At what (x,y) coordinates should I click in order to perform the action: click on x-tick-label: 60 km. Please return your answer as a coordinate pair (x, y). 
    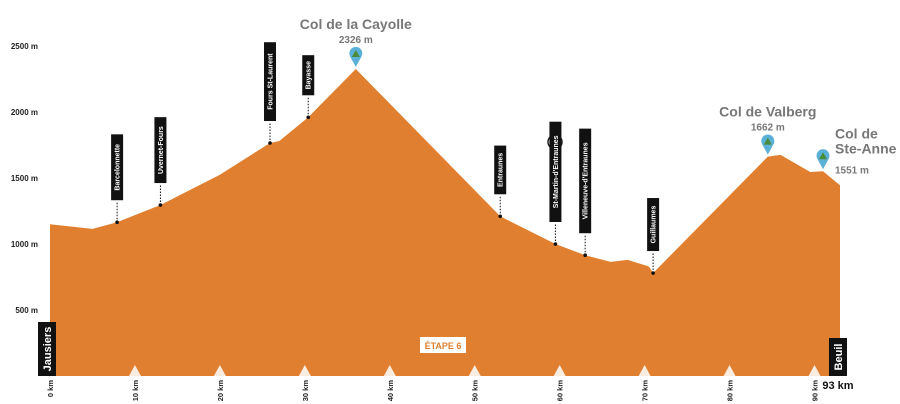
    Looking at the image, I should click on (560, 391).